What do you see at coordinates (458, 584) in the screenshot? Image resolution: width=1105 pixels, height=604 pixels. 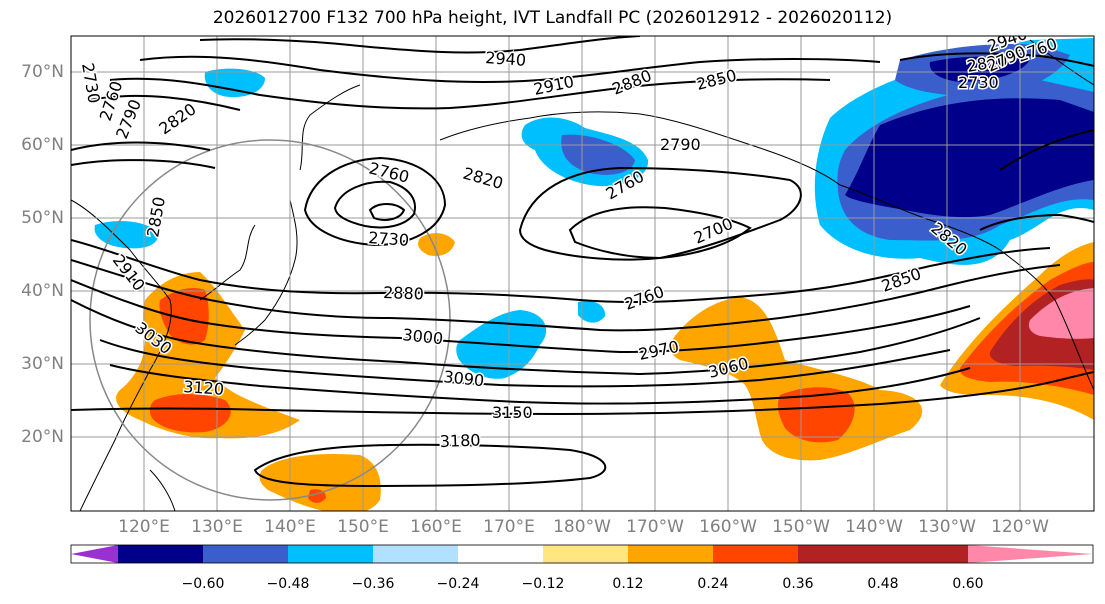 I see `colorbar-tick-label: −0.24` at bounding box center [458, 584].